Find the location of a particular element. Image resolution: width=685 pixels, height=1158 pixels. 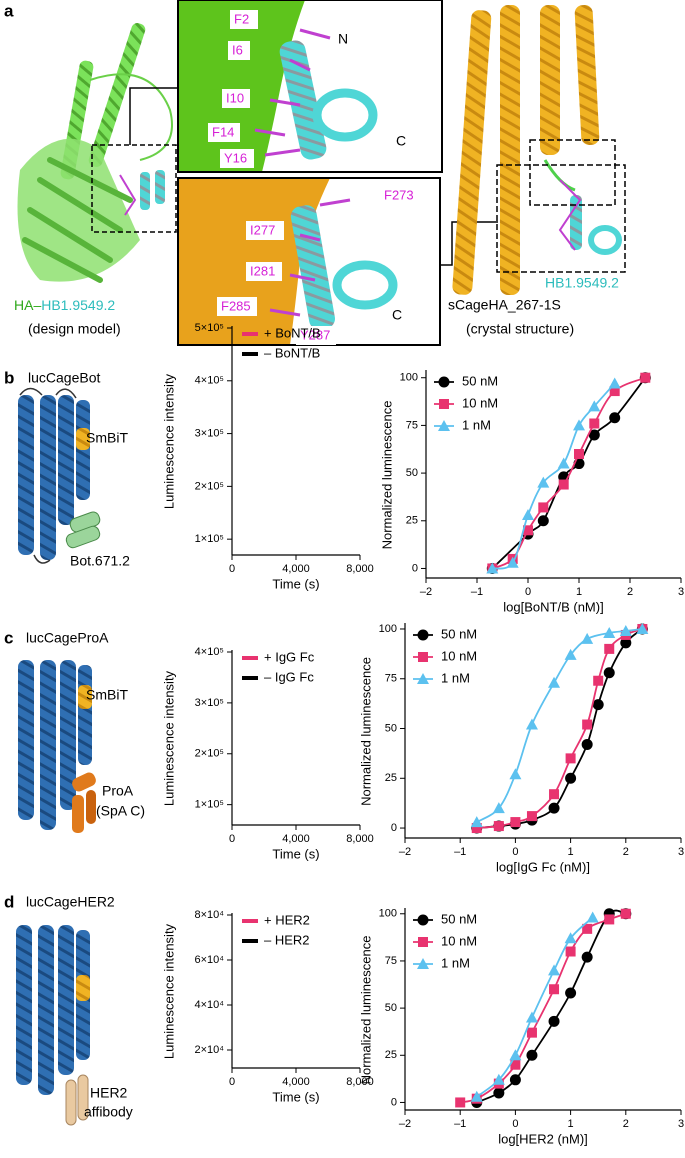

y-tick-label: 2×10⁴ is located at coordinates (209, 1050).